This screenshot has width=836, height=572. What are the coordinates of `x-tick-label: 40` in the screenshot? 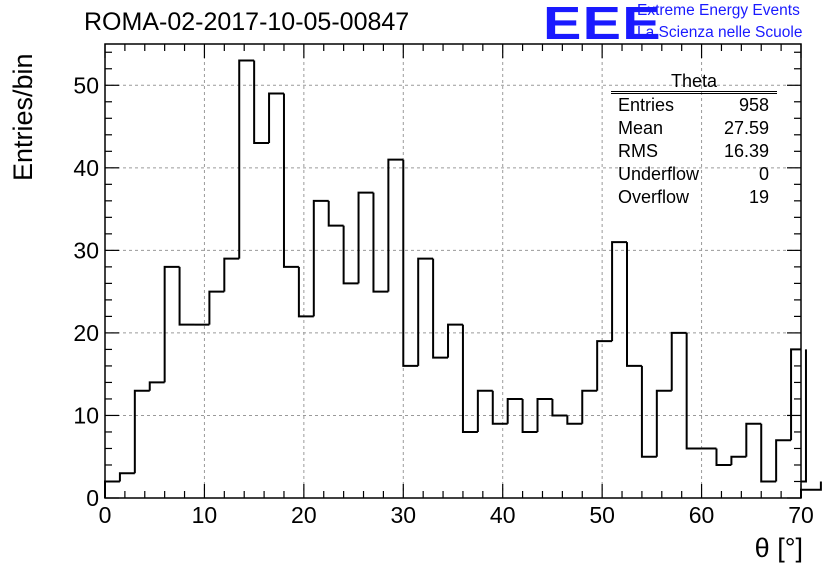 It's located at (503, 515).